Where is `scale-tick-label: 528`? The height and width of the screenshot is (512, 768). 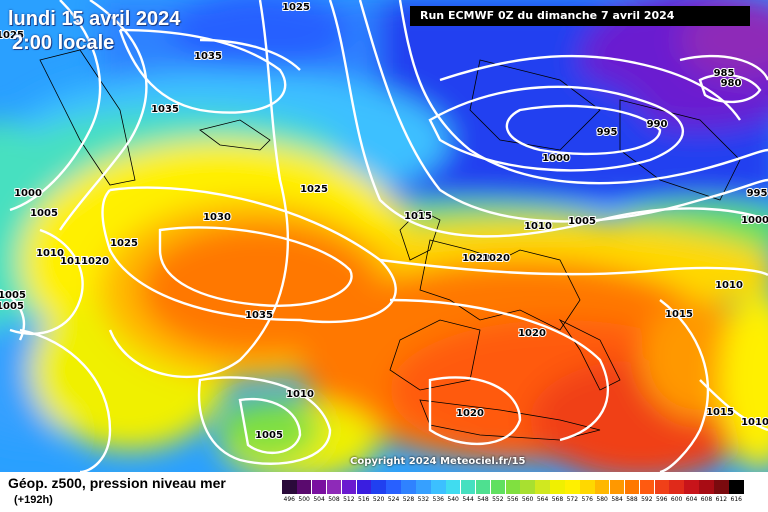
scale-tick-label: 528 is located at coordinates (408, 499).